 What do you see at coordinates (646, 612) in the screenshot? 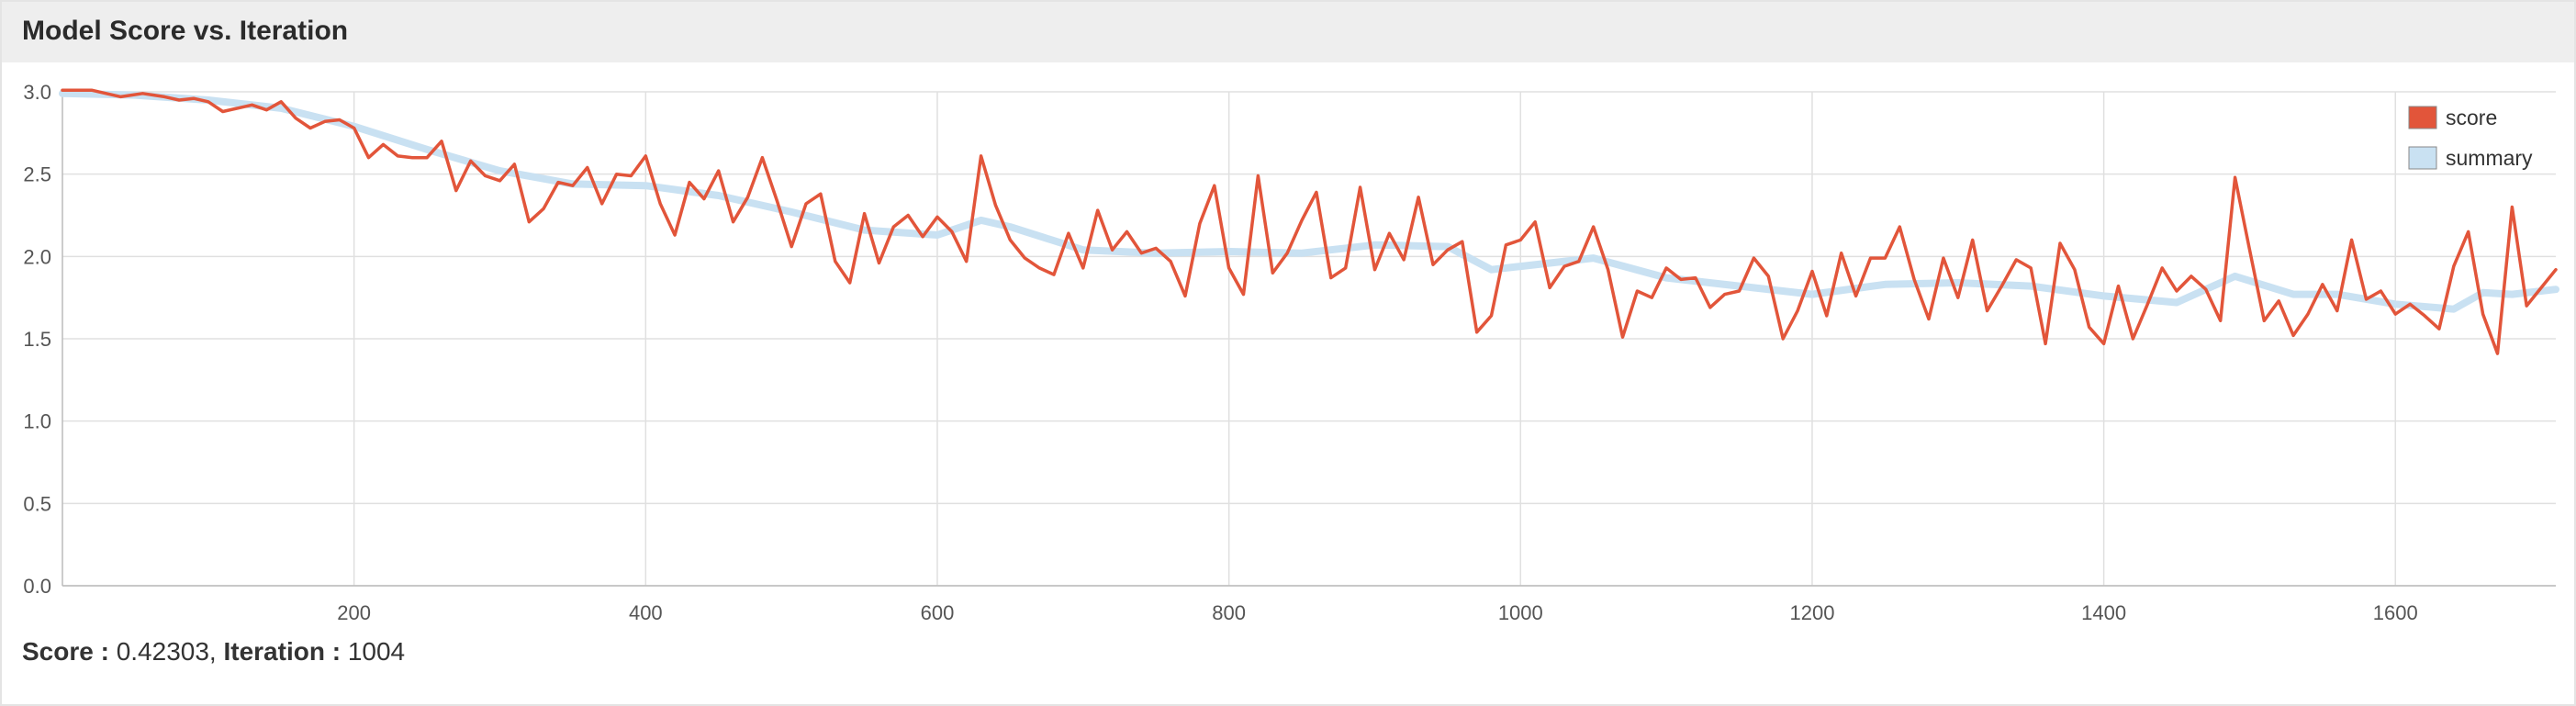
I see `x-tick-label: 400` at bounding box center [646, 612].